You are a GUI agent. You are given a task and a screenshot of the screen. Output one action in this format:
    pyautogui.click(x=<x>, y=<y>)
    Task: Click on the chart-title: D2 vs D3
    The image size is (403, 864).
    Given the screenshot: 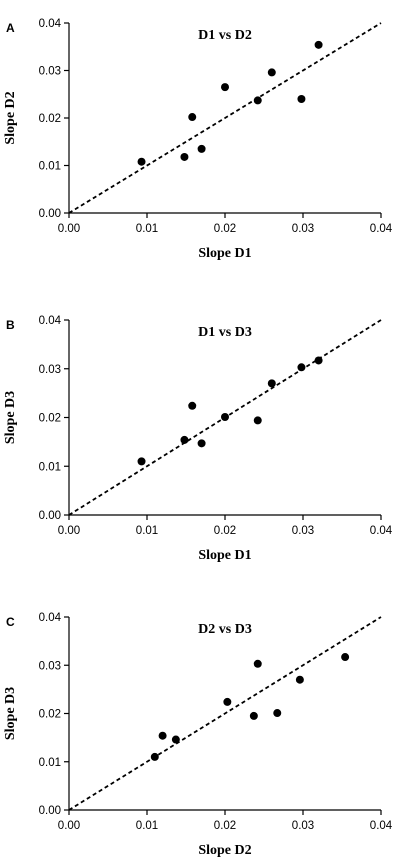 What is the action you would take?
    pyautogui.click(x=225, y=629)
    